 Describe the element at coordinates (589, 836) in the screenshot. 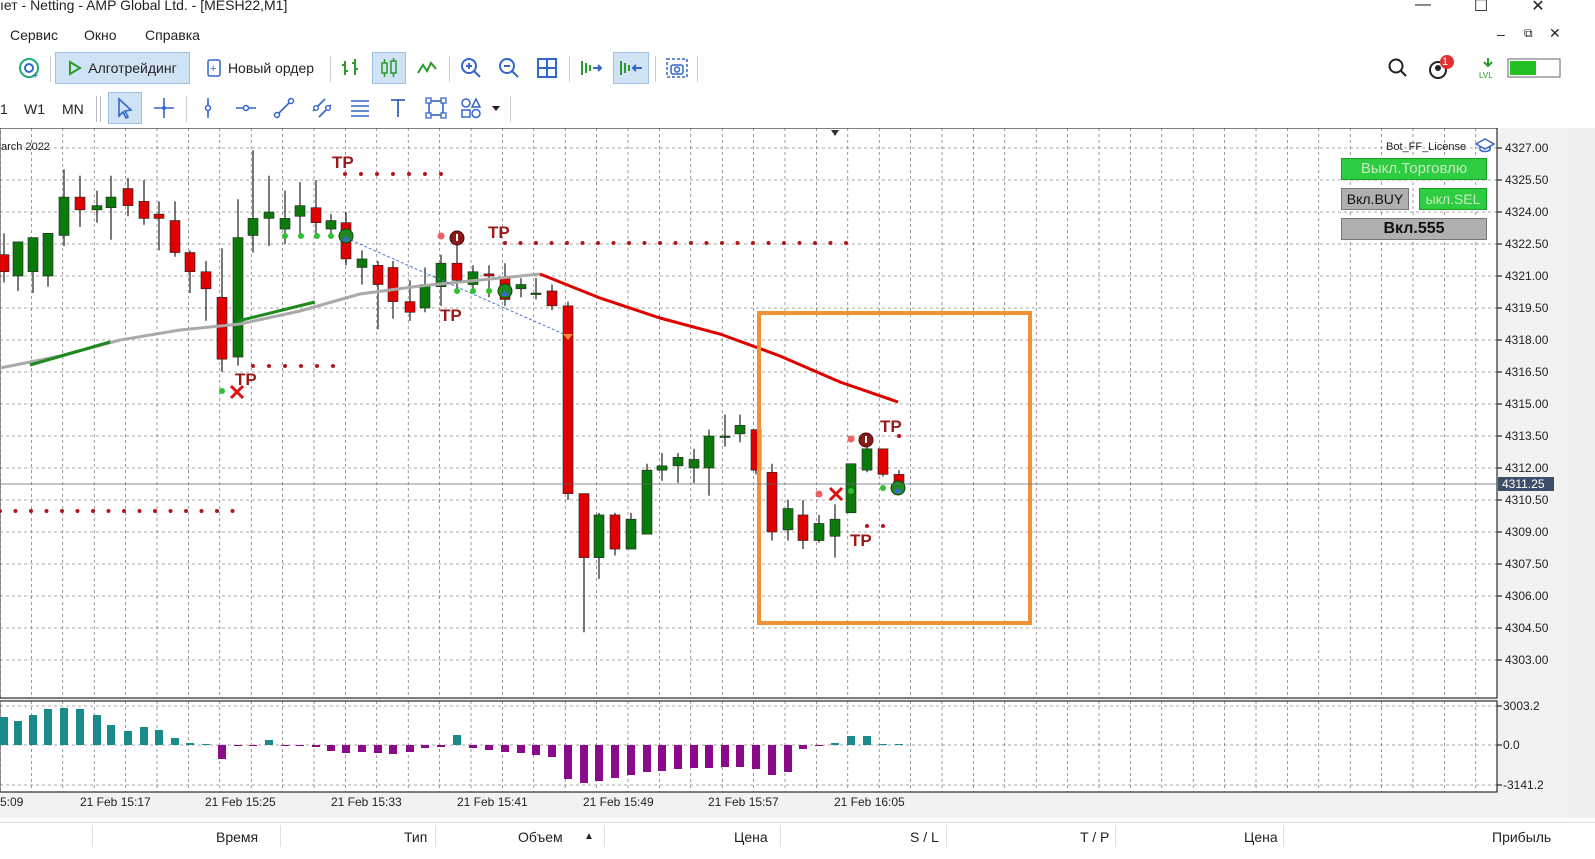

I see `sort-asc-icon: ▲` at that location.